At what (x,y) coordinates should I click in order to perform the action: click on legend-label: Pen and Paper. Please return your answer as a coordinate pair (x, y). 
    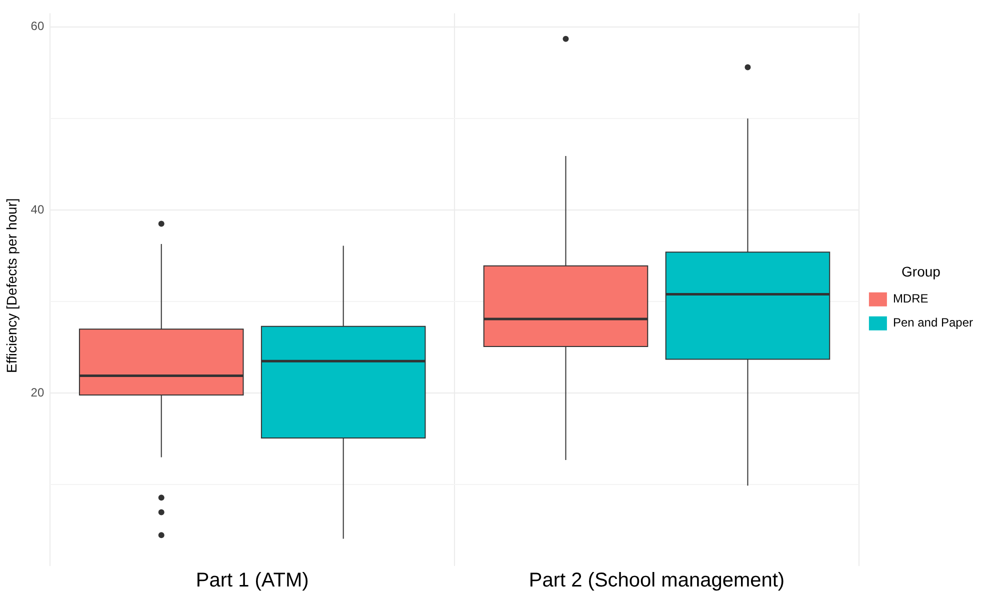
    Looking at the image, I should click on (933, 323).